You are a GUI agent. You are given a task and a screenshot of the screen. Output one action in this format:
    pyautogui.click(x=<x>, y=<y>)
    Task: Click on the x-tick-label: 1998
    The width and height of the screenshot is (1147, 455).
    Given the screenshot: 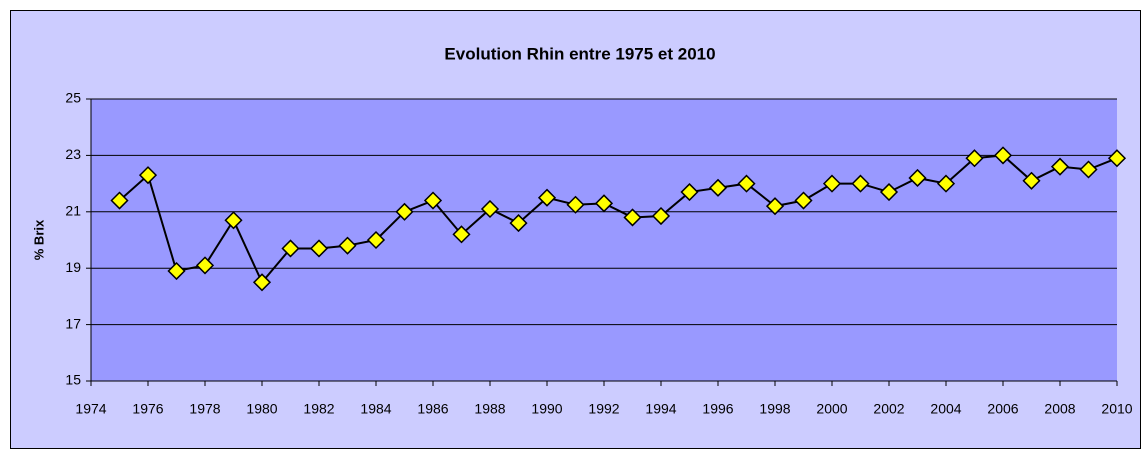 What is the action you would take?
    pyautogui.click(x=774, y=409)
    